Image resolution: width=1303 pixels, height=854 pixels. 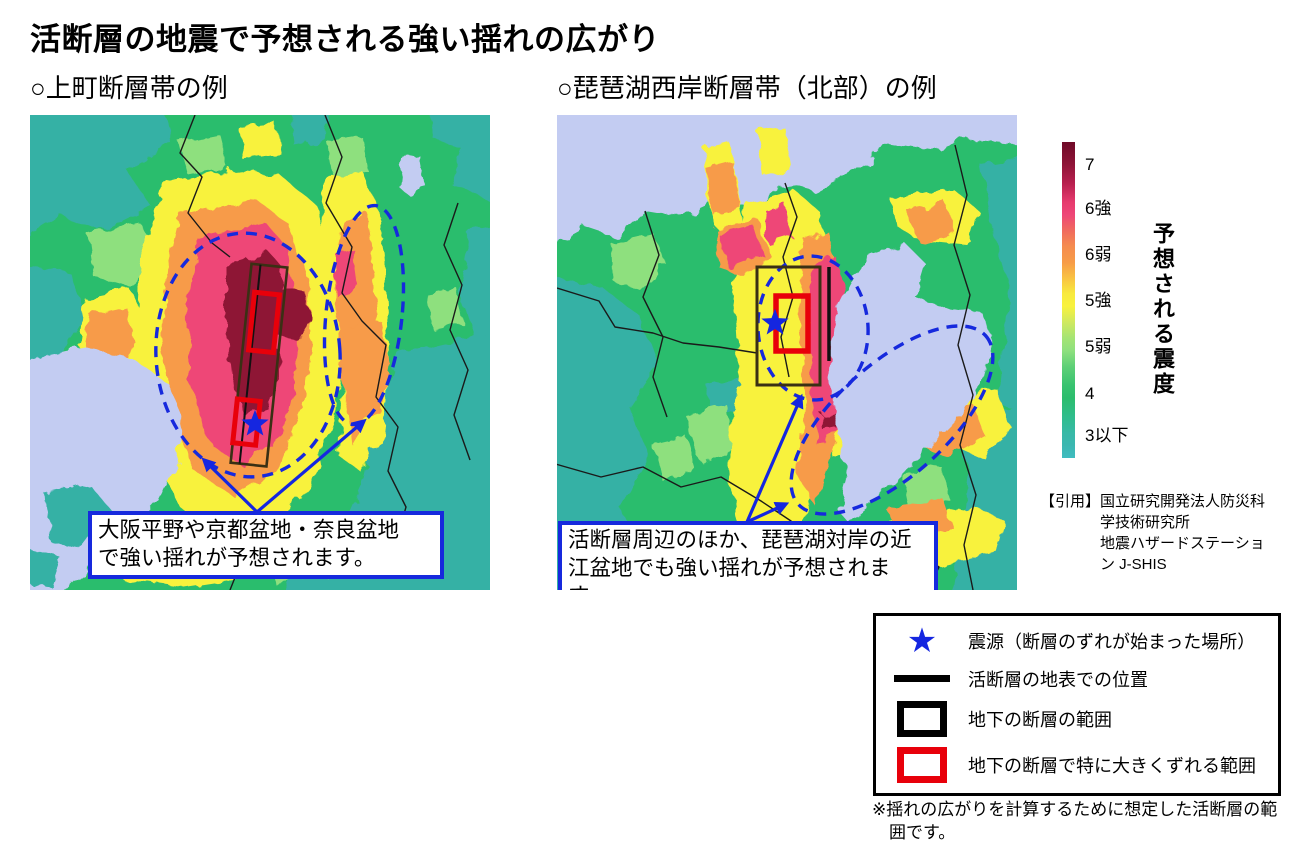 I want to click on legend-label: 地下の断層で特に大きくずれる範囲, so click(x=1112, y=766).